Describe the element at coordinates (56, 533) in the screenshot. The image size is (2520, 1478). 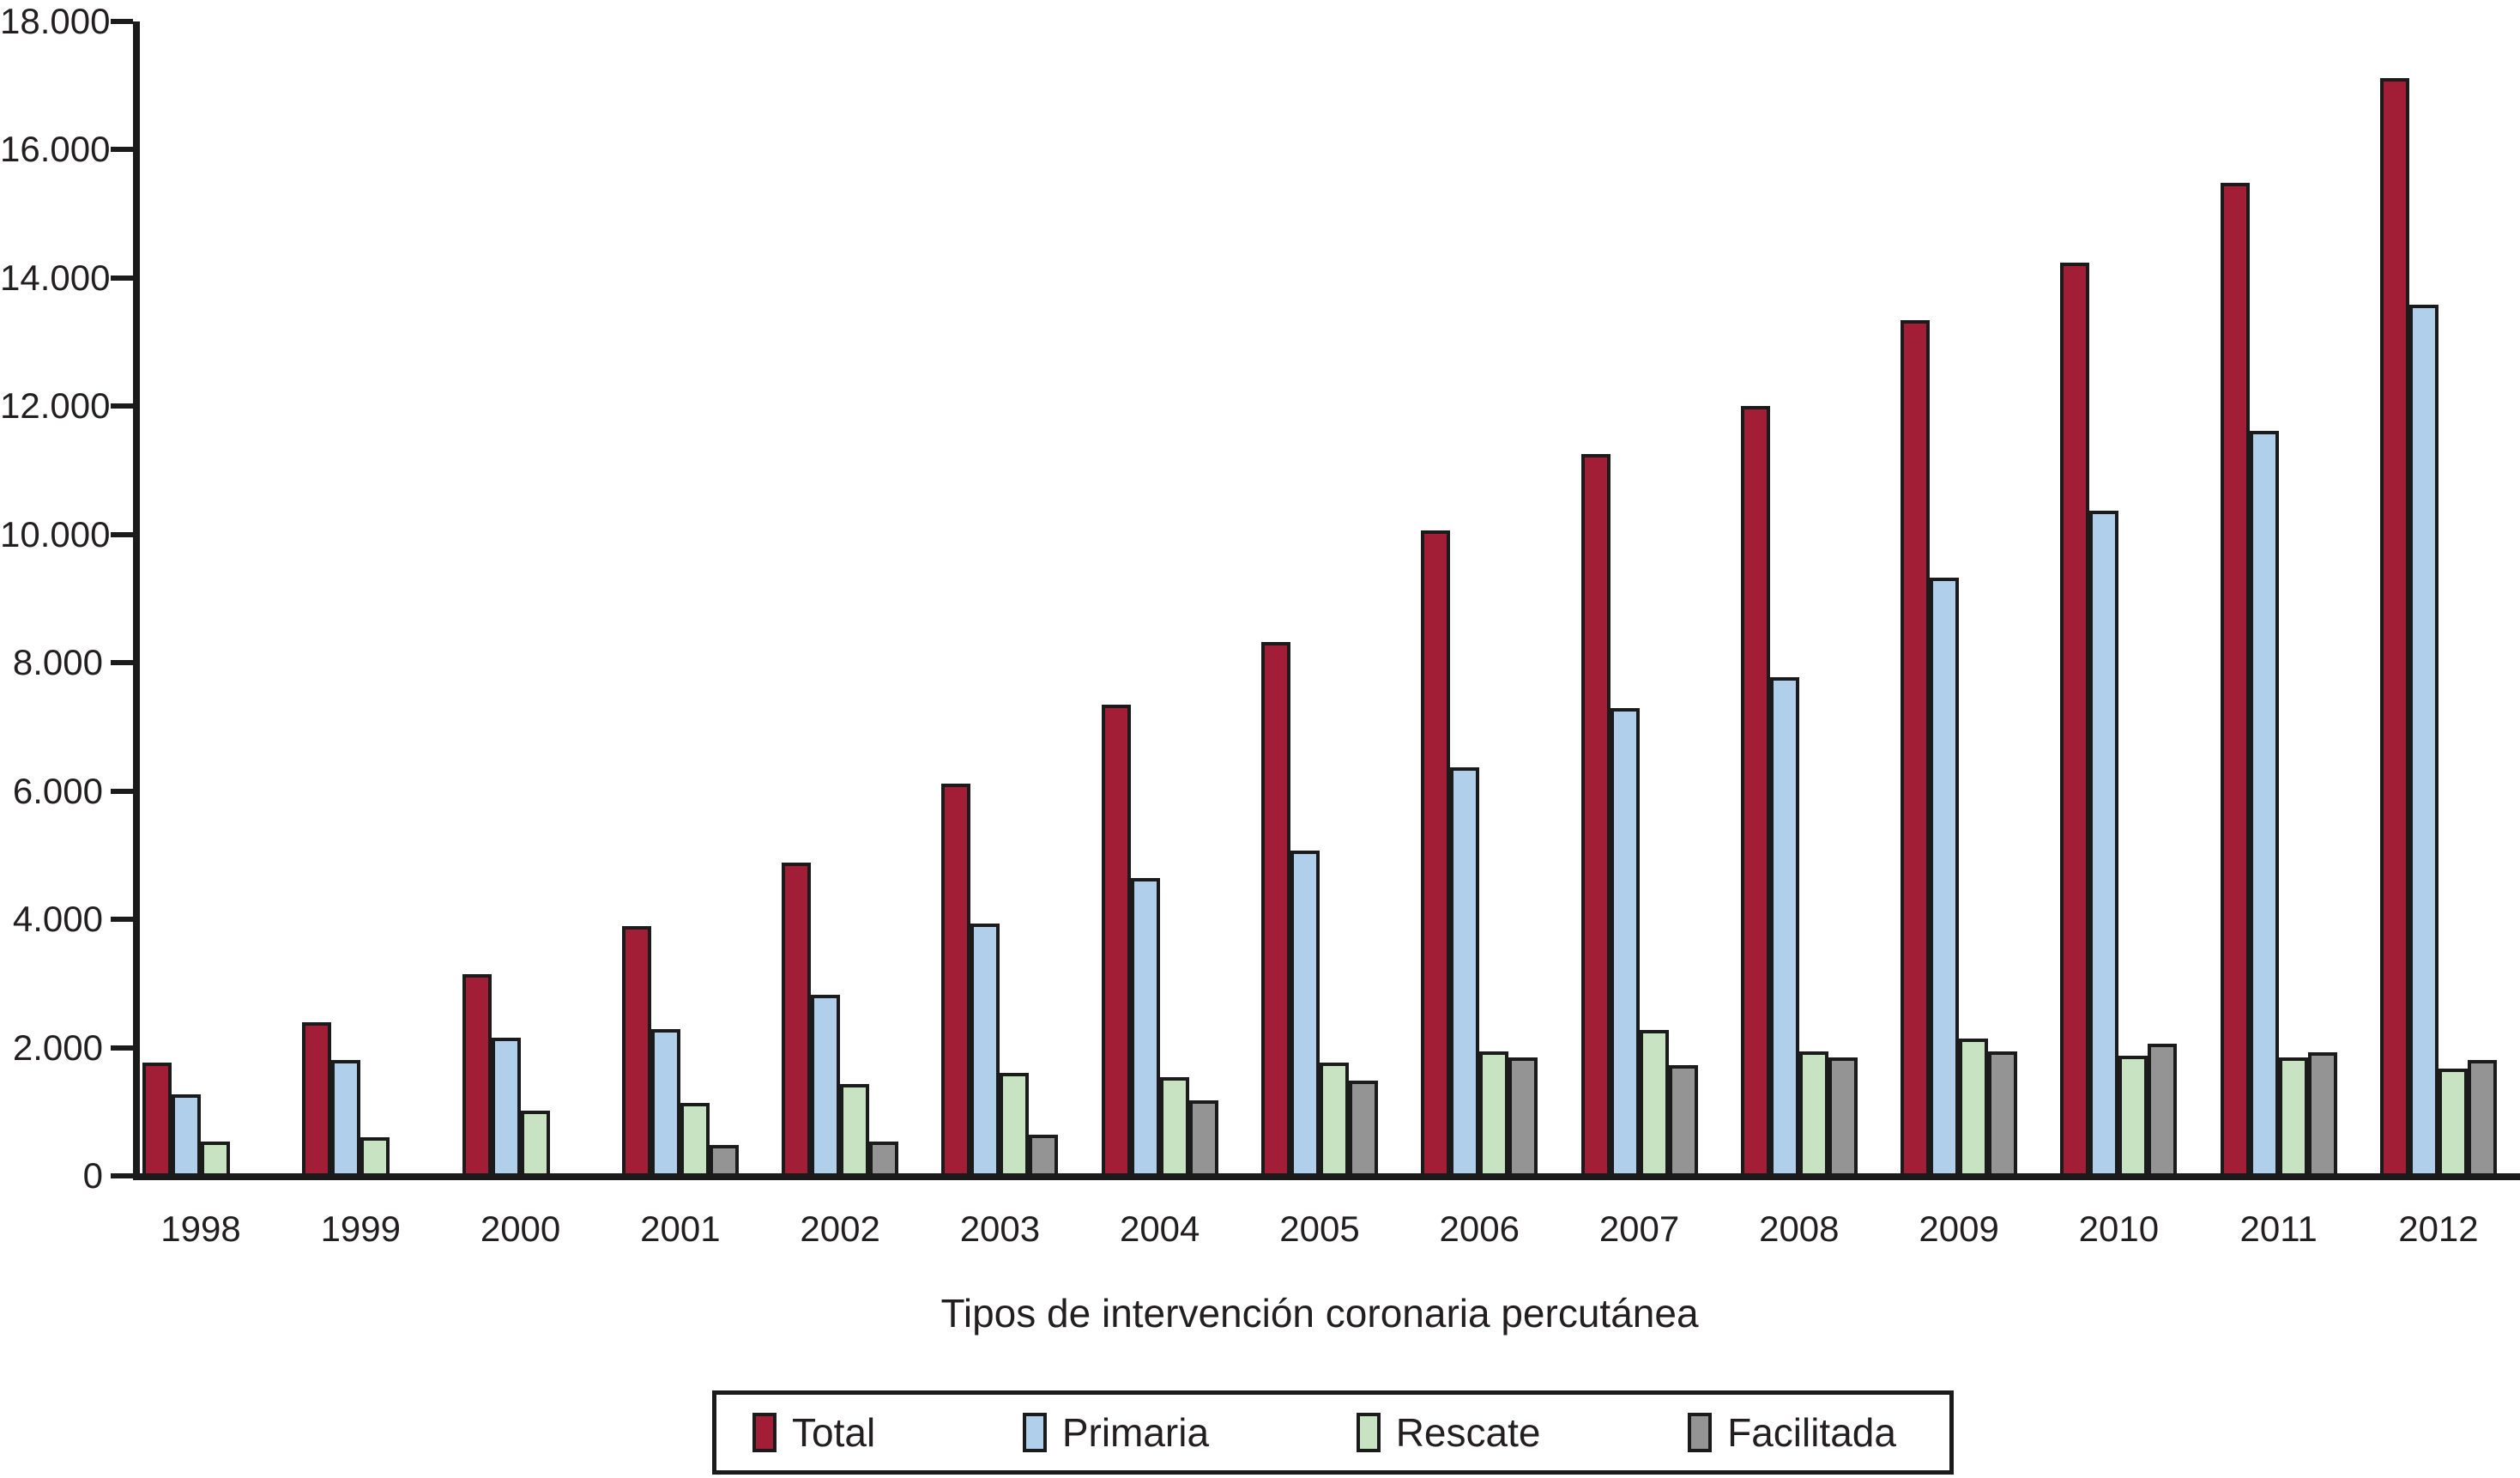
I see `y-tick-label: 10.000` at that location.